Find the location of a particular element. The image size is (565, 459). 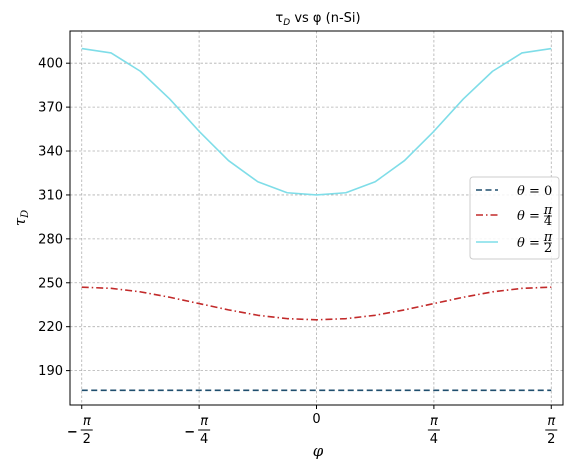

legend-label-1: θ = 0 is located at coordinates (534, 191).